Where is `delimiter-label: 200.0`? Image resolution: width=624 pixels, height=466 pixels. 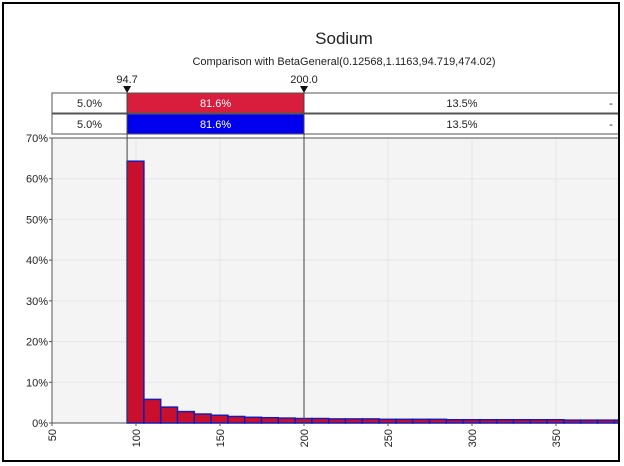
delimiter-label: 200.0 is located at coordinates (304, 80).